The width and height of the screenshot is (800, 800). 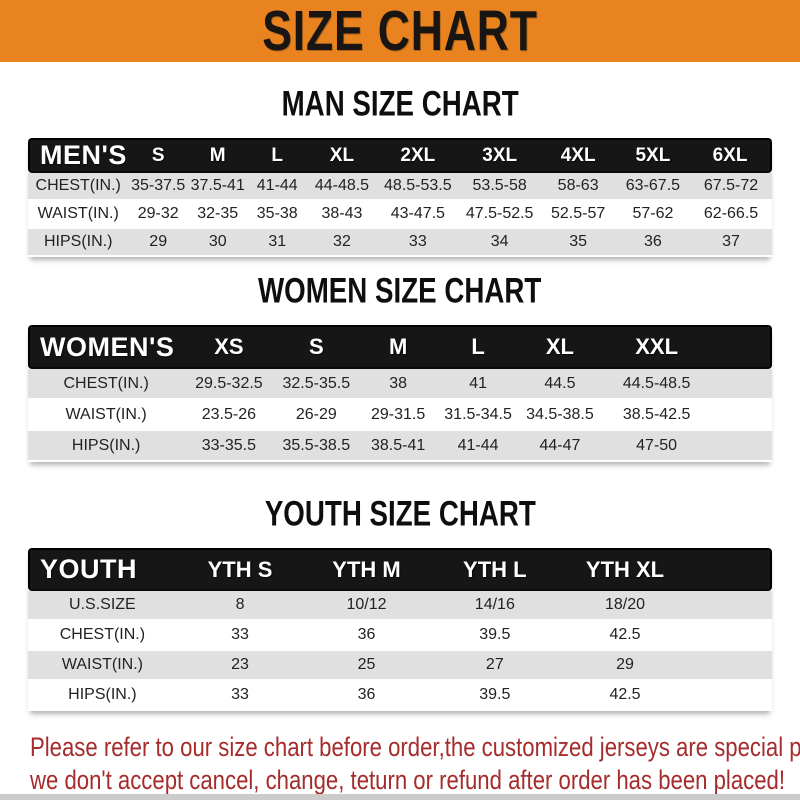 What do you see at coordinates (277, 187) in the screenshot?
I see `cell: 41-44` at bounding box center [277, 187].